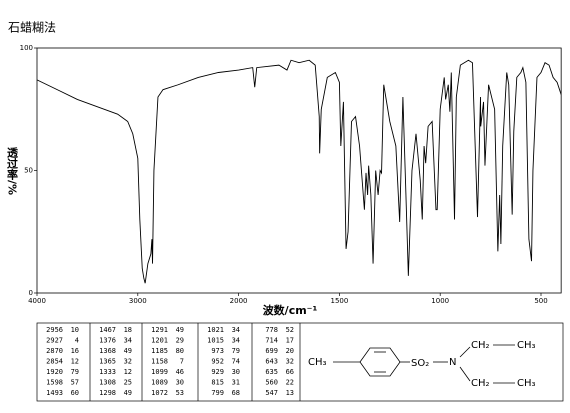  Describe the element at coordinates (236, 383) in the screenshot. I see `peak-transmittance: 31` at that location.